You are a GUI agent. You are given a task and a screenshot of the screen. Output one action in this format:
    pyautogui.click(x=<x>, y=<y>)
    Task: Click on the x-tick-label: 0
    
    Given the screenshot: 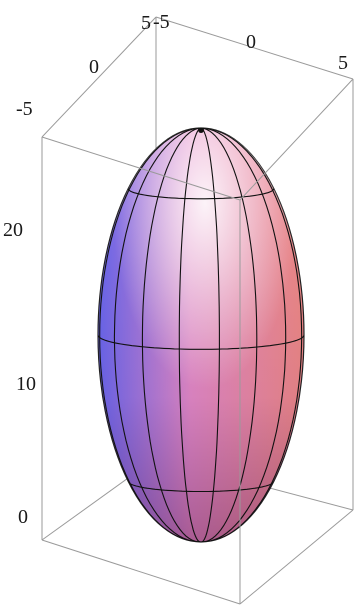 What is the action you would take?
    pyautogui.click(x=94, y=67)
    